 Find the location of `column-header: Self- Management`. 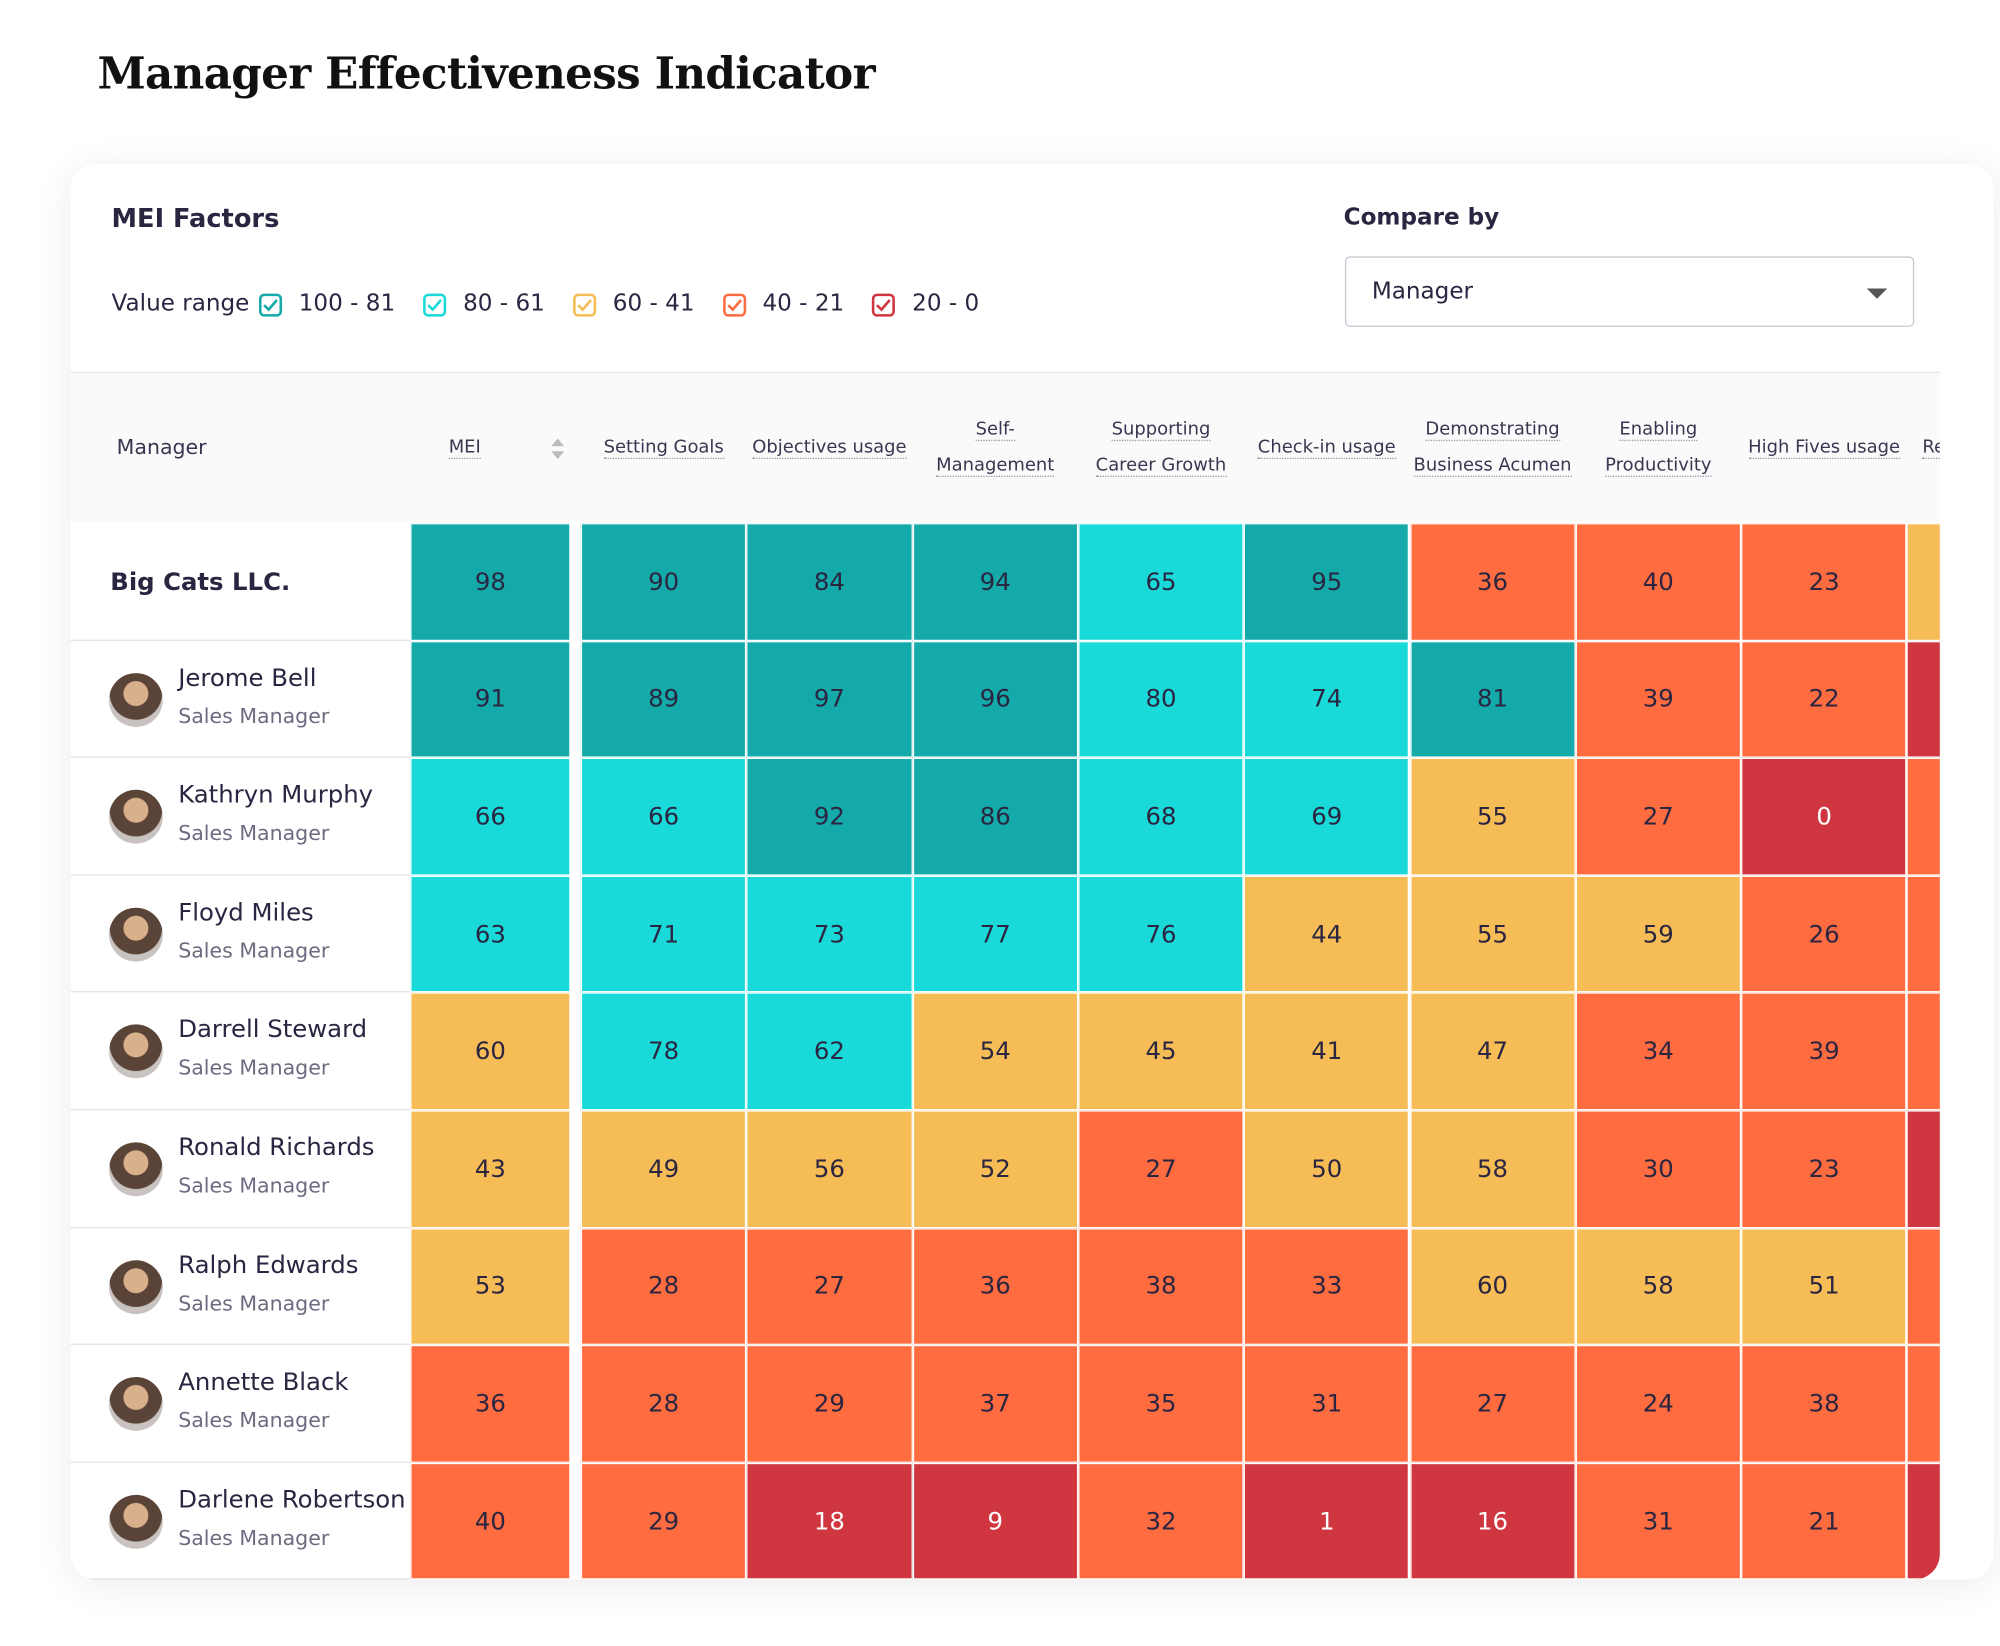

column-header: Self- Management is located at coordinates (995, 448).